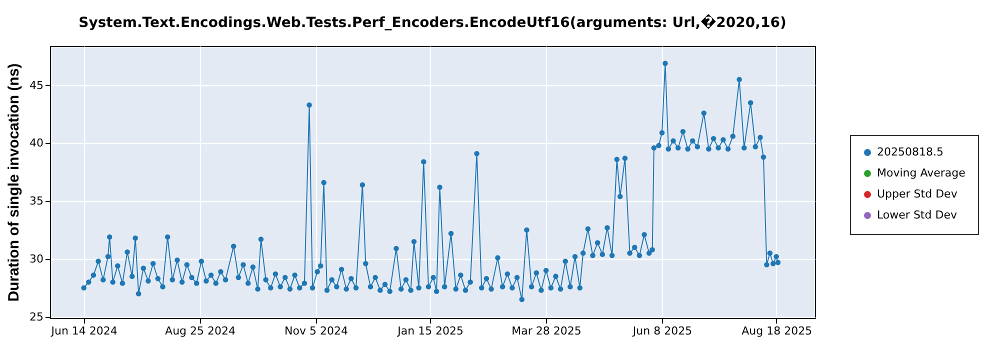 This screenshot has height=350, width=1000. What do you see at coordinates (316, 331) in the screenshot?
I see `x-tick-label: Nov 5 2024` at bounding box center [316, 331].